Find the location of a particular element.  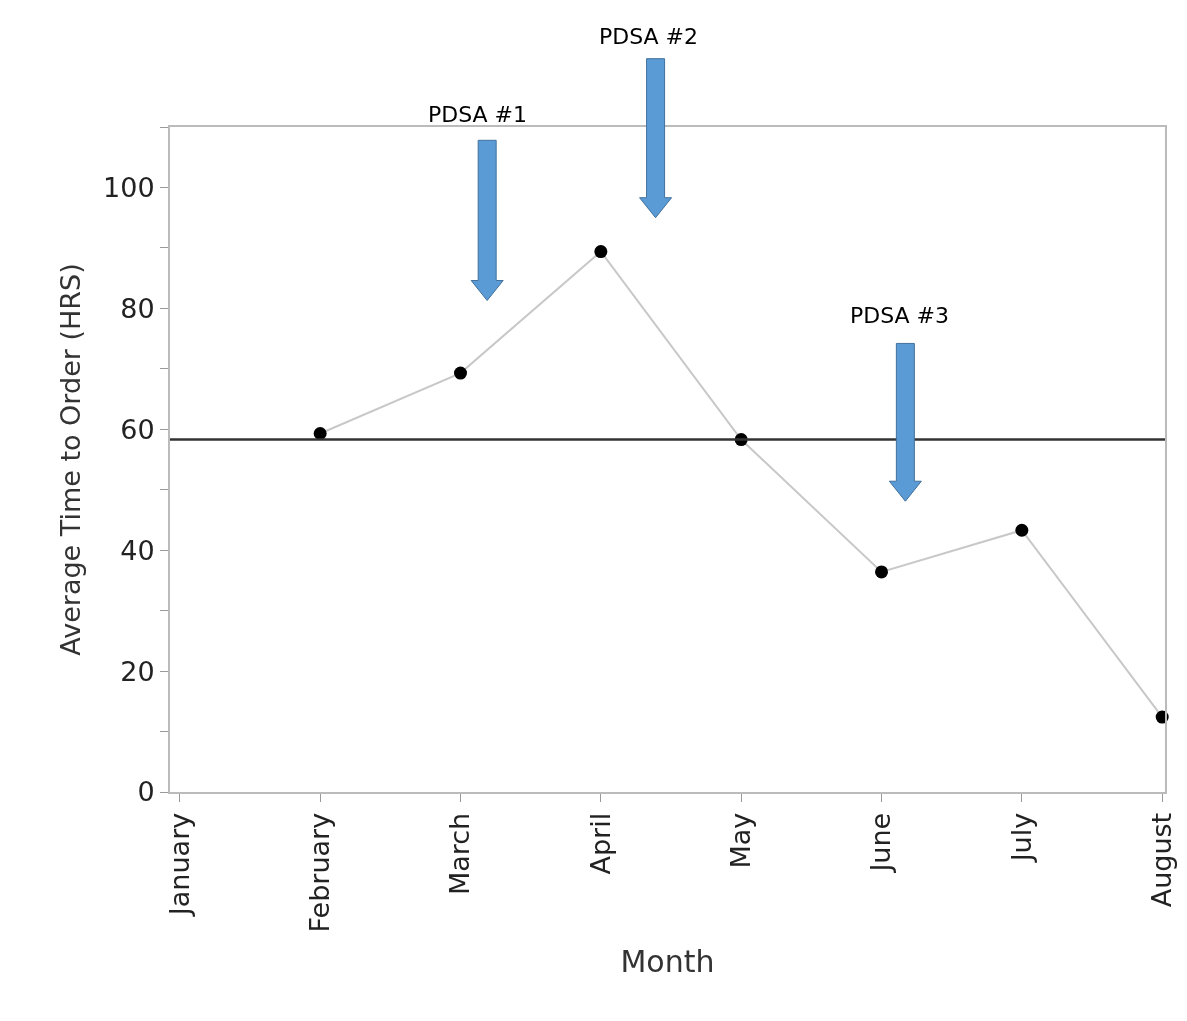

x-axis-title: Month is located at coordinates (667, 962).